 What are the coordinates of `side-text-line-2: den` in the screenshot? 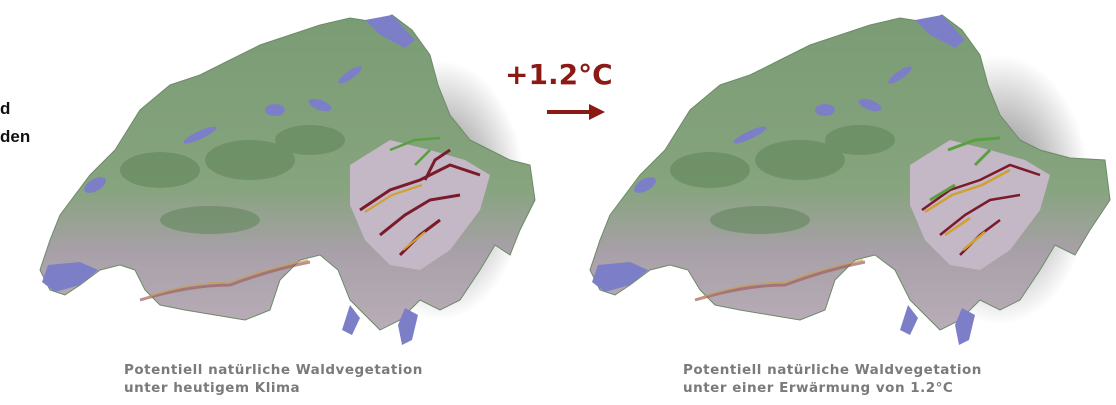 It's located at (15, 136).